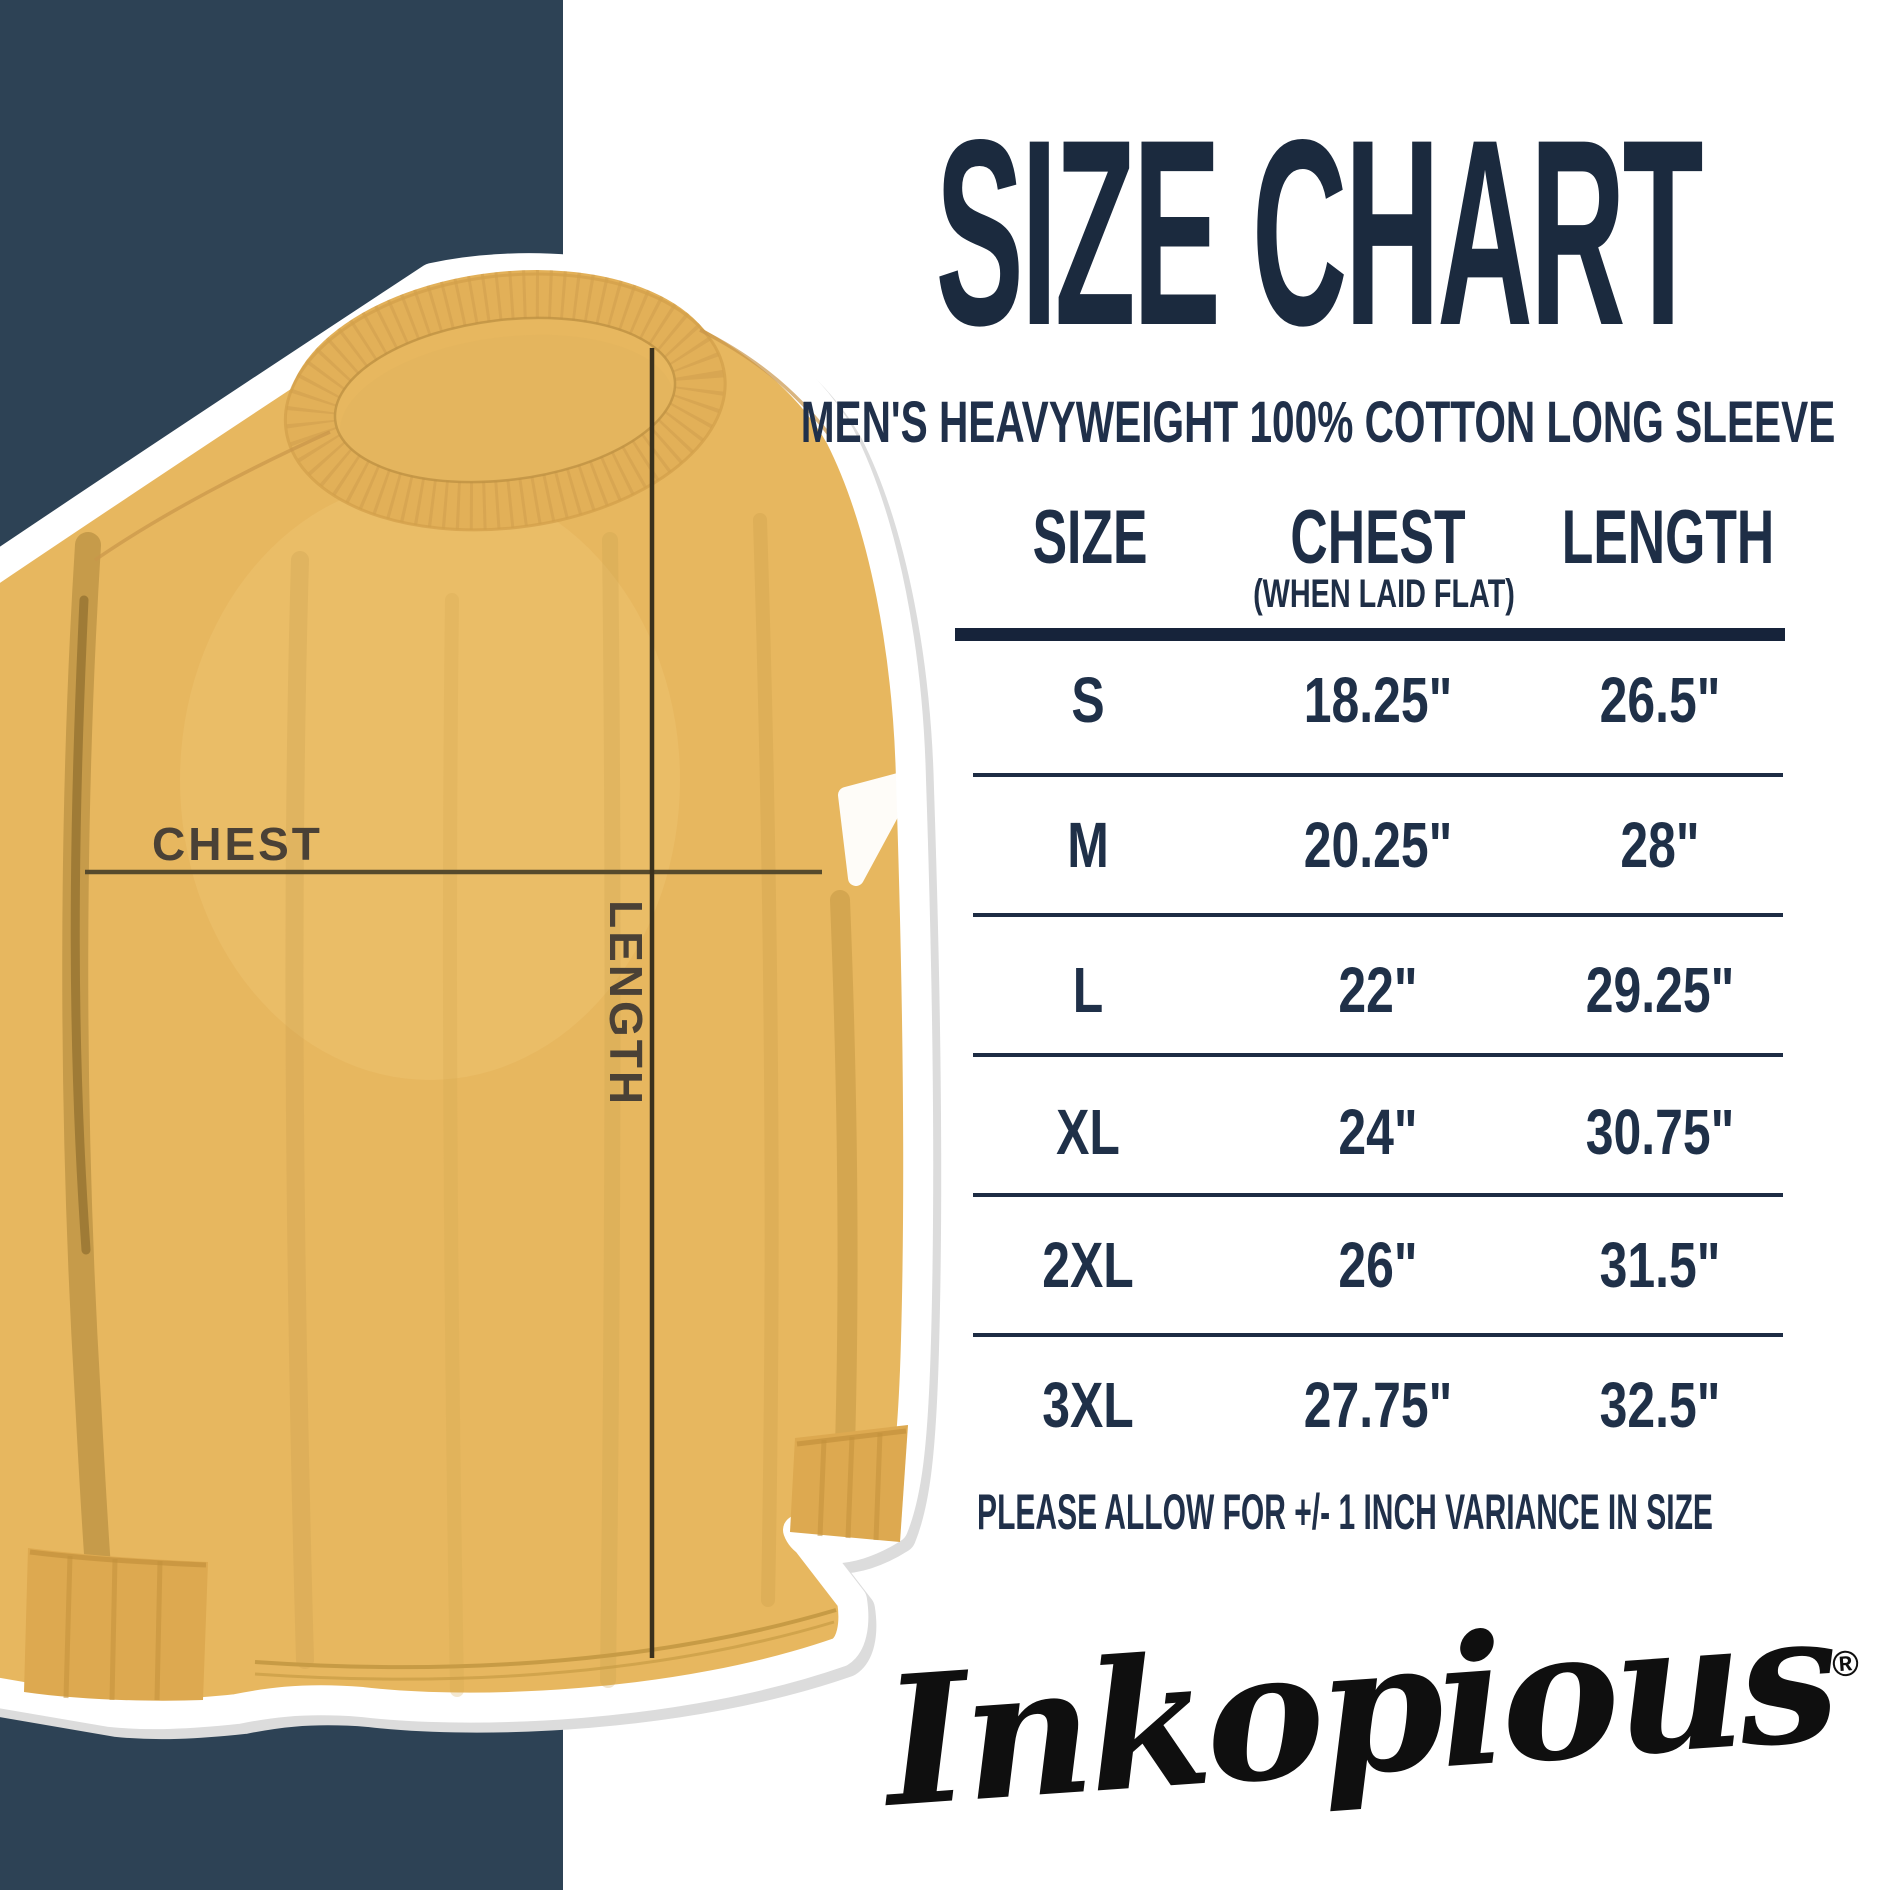  What do you see at coordinates (1660, 1405) in the screenshot?
I see `length-cell: 32.5"` at bounding box center [1660, 1405].